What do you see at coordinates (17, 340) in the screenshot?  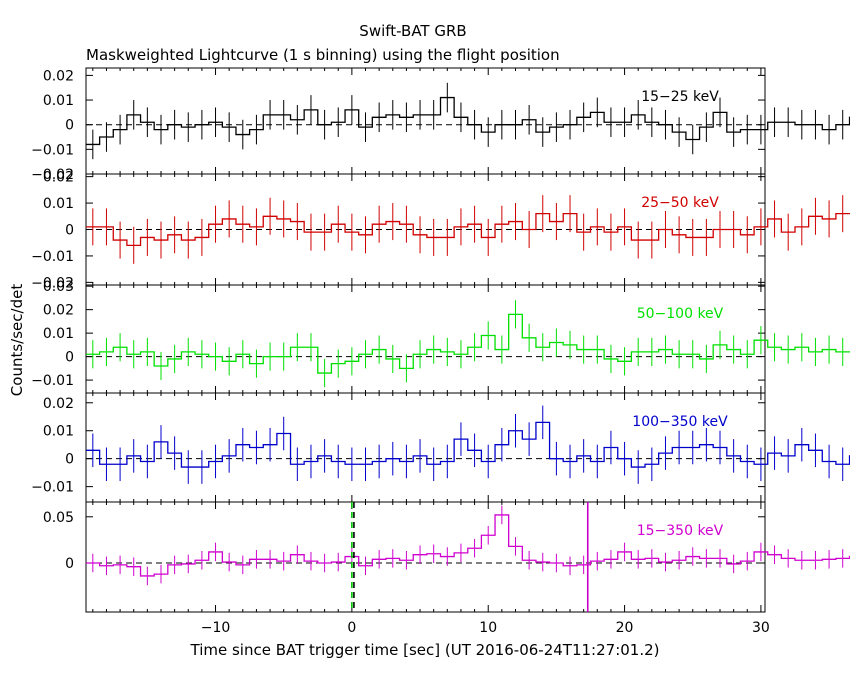 I see `y-axis-label: Counts/sec/det` at bounding box center [17, 340].